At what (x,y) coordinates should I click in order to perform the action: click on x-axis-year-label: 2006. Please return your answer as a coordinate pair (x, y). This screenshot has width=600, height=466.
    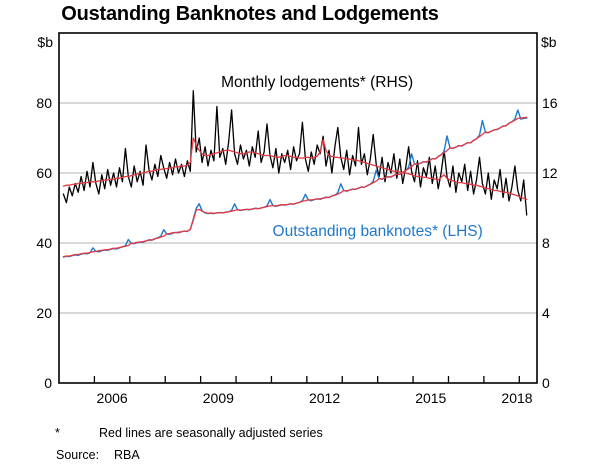
    Looking at the image, I should click on (112, 398).